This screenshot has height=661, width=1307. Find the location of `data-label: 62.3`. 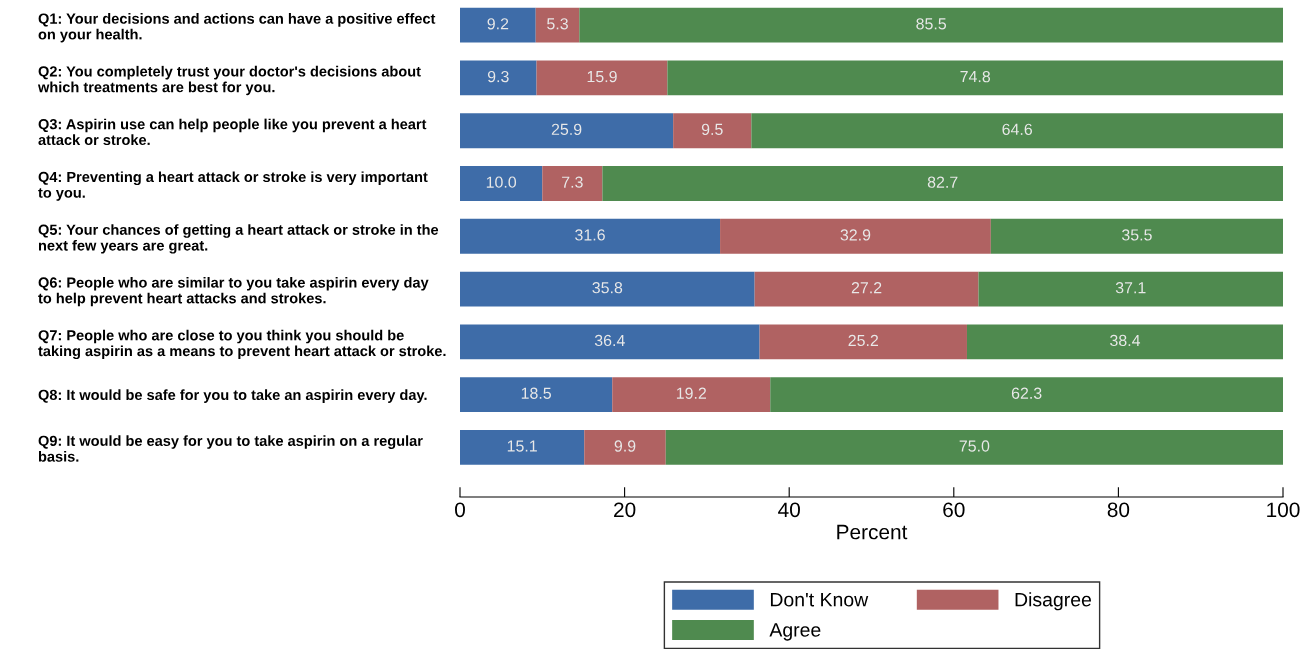

data-label: 62.3 is located at coordinates (1026, 393).